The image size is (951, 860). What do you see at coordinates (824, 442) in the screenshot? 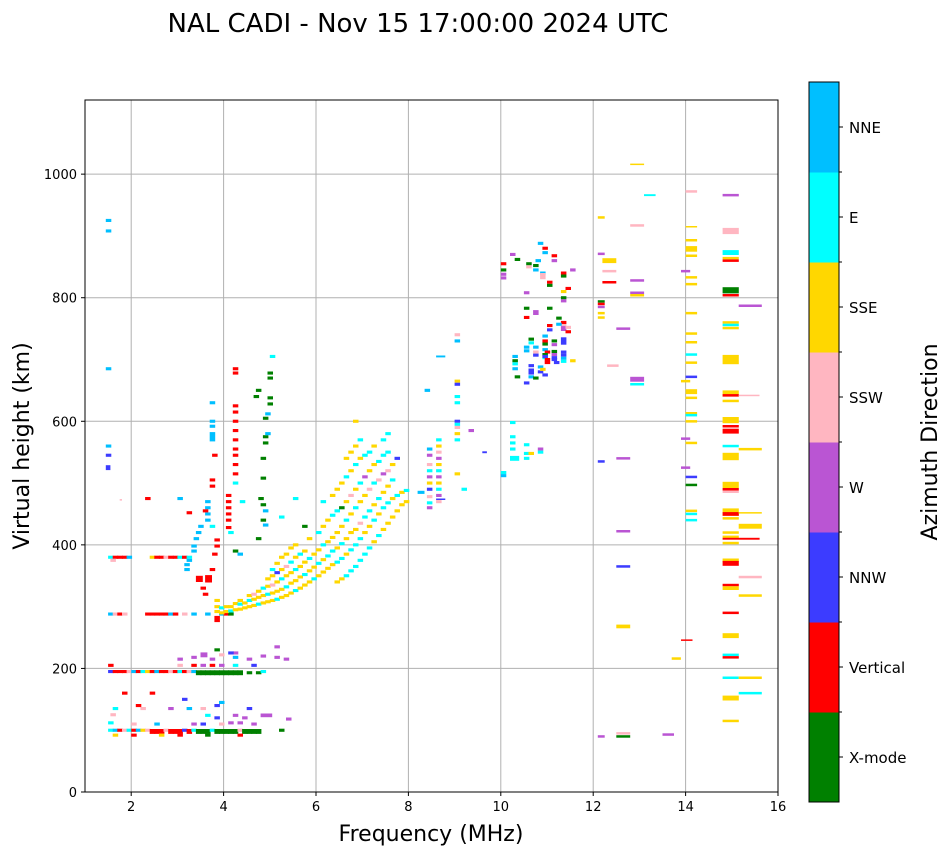
I see `colorbar-frame` at bounding box center [824, 442].